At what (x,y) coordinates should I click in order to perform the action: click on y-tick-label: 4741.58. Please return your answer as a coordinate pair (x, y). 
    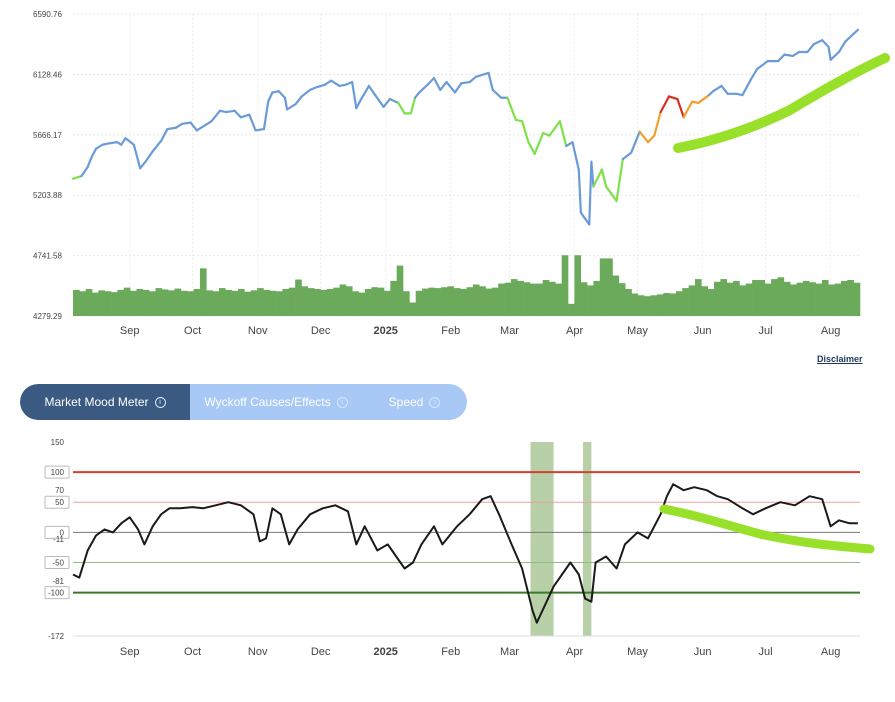
    Looking at the image, I should click on (47, 256).